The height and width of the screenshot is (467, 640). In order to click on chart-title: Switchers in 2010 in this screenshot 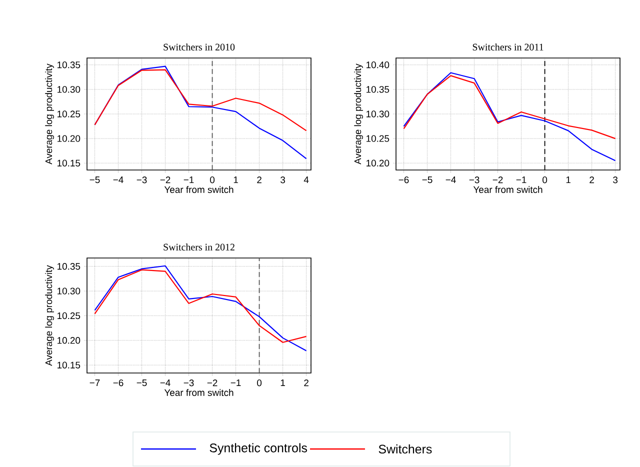, I will do `click(199, 46)`.